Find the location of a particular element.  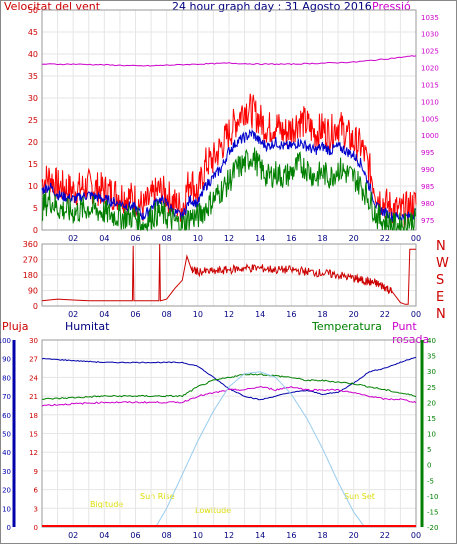

rain-tick-label: 9 is located at coordinates (36, 472).